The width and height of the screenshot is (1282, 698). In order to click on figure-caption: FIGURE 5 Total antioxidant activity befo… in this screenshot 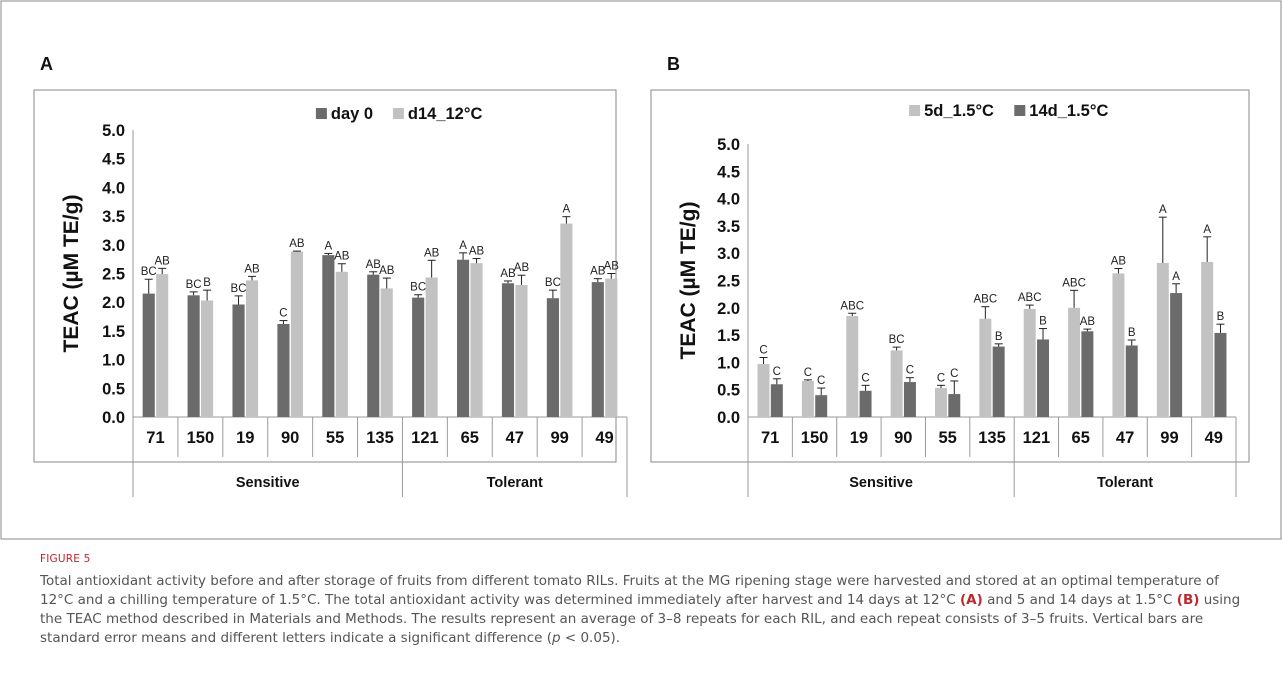, I will do `click(645, 600)`.